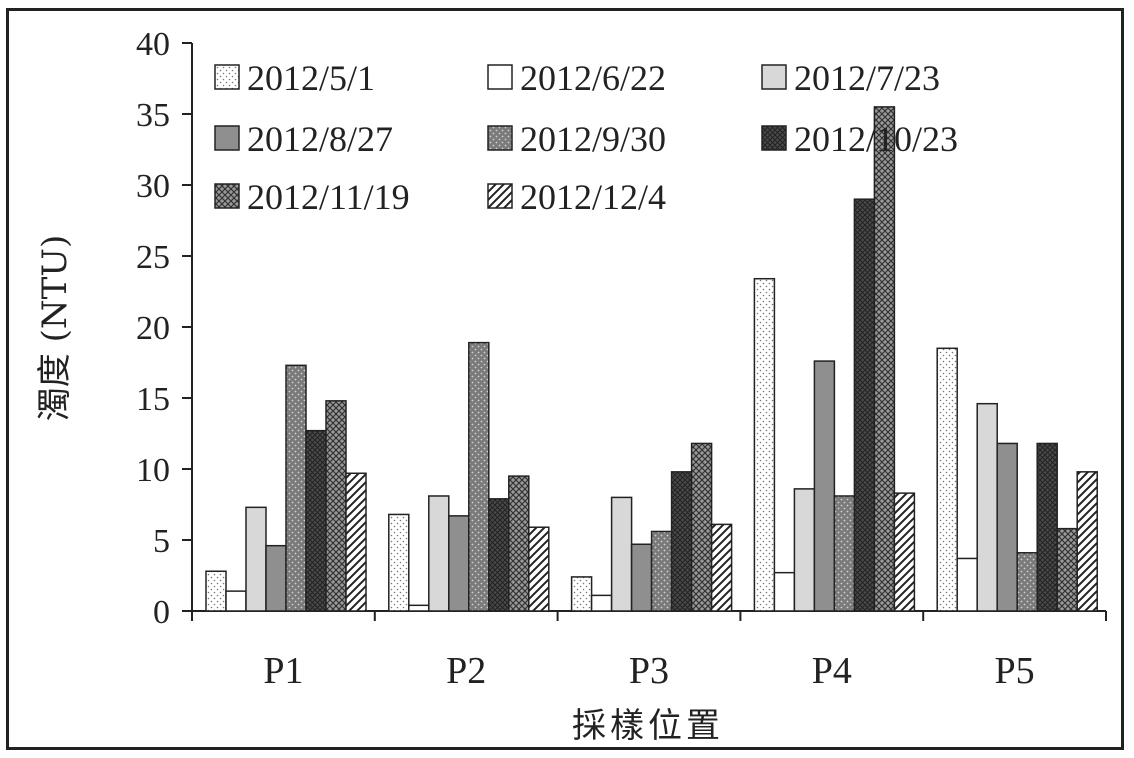  I want to click on x-tick-label: P1, so click(283, 671).